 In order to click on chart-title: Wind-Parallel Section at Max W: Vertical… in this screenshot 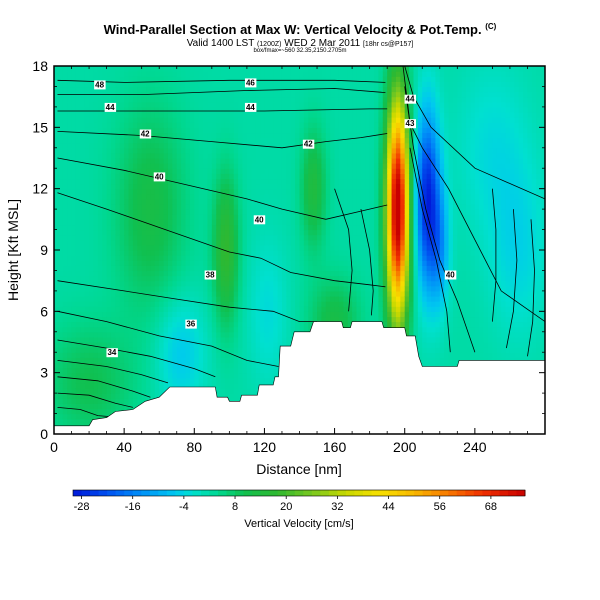, I will do `click(300, 29)`.